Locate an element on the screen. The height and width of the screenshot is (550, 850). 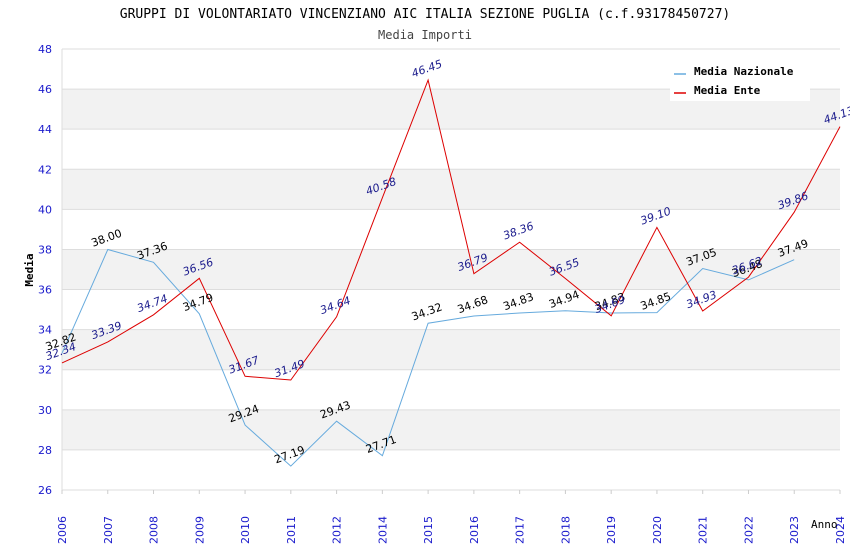
data-label-ente: 34.64 is located at coordinates (335, 305).